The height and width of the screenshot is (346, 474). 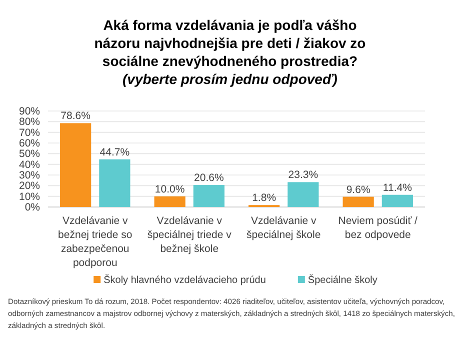 What do you see at coordinates (29, 122) in the screenshot?
I see `y-tick-label: 80%` at bounding box center [29, 122].